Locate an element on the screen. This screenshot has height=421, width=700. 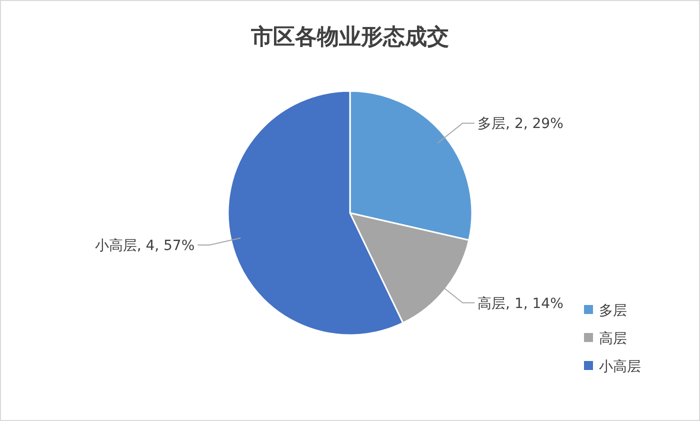
data-label: 小高层, 4, 57% is located at coordinates (144, 246).